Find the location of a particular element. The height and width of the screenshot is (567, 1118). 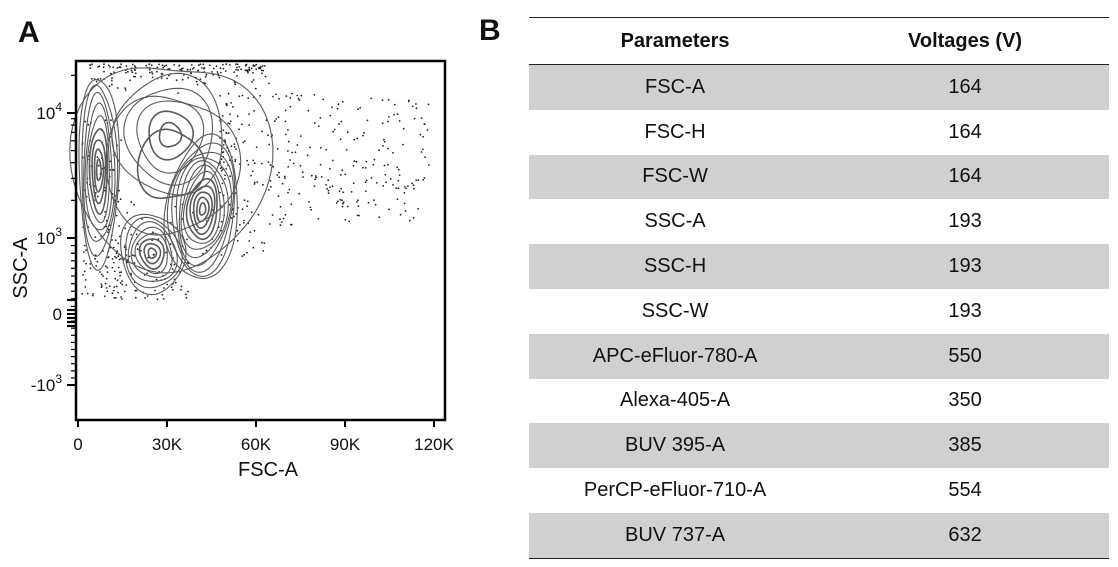

x-tick-label: 60K is located at coordinates (256, 444).